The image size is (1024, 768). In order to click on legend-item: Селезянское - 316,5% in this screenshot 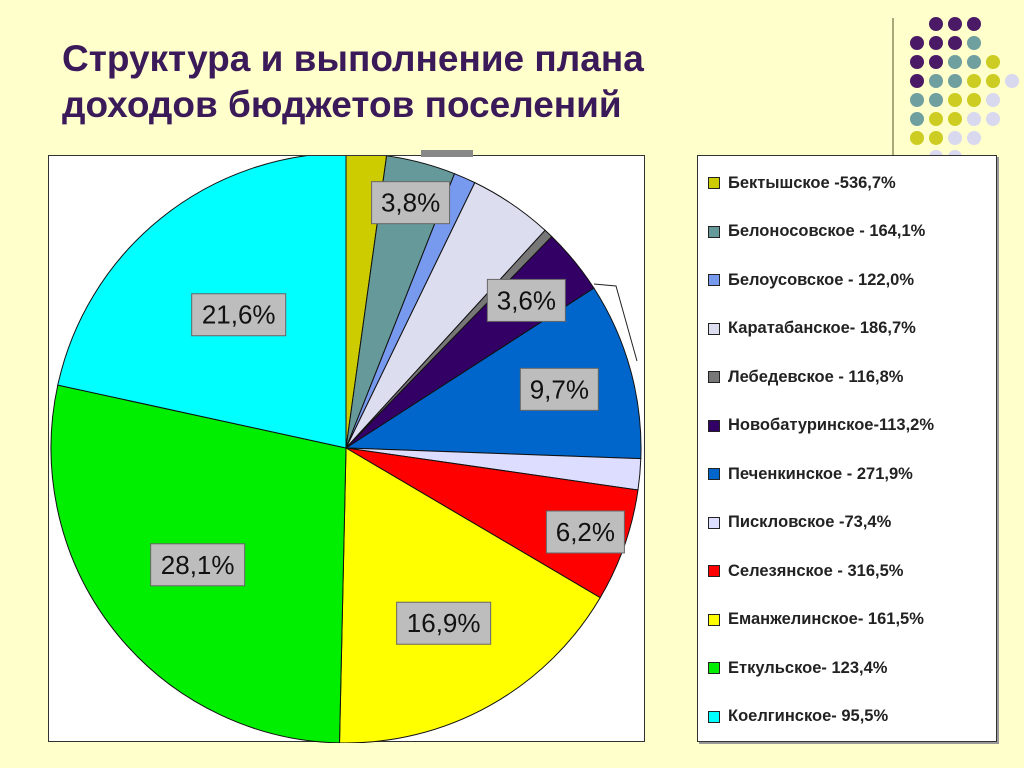, I will do `click(805, 571)`.